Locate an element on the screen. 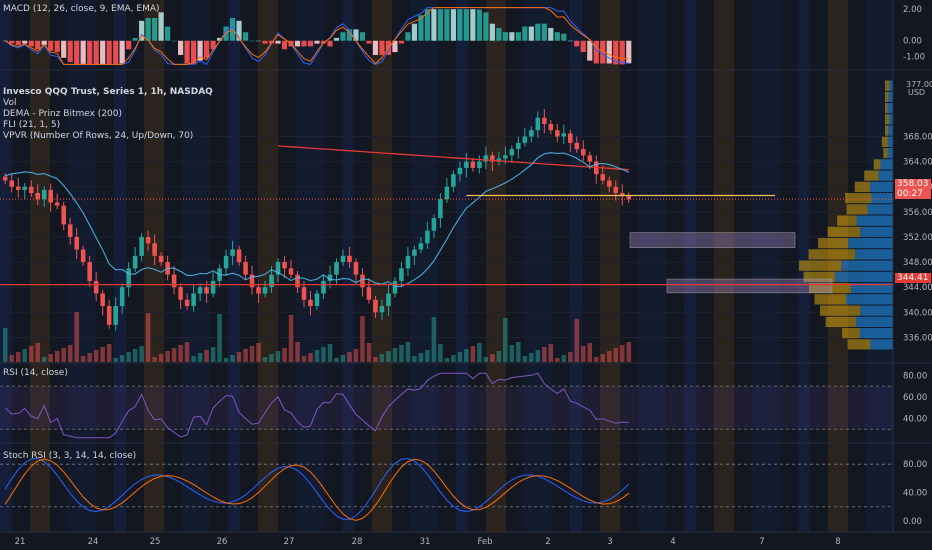 The image size is (932, 550). vpvr-label: VPVR (Number Of Rows, 24, Up/Down, 70) is located at coordinates (98, 136).